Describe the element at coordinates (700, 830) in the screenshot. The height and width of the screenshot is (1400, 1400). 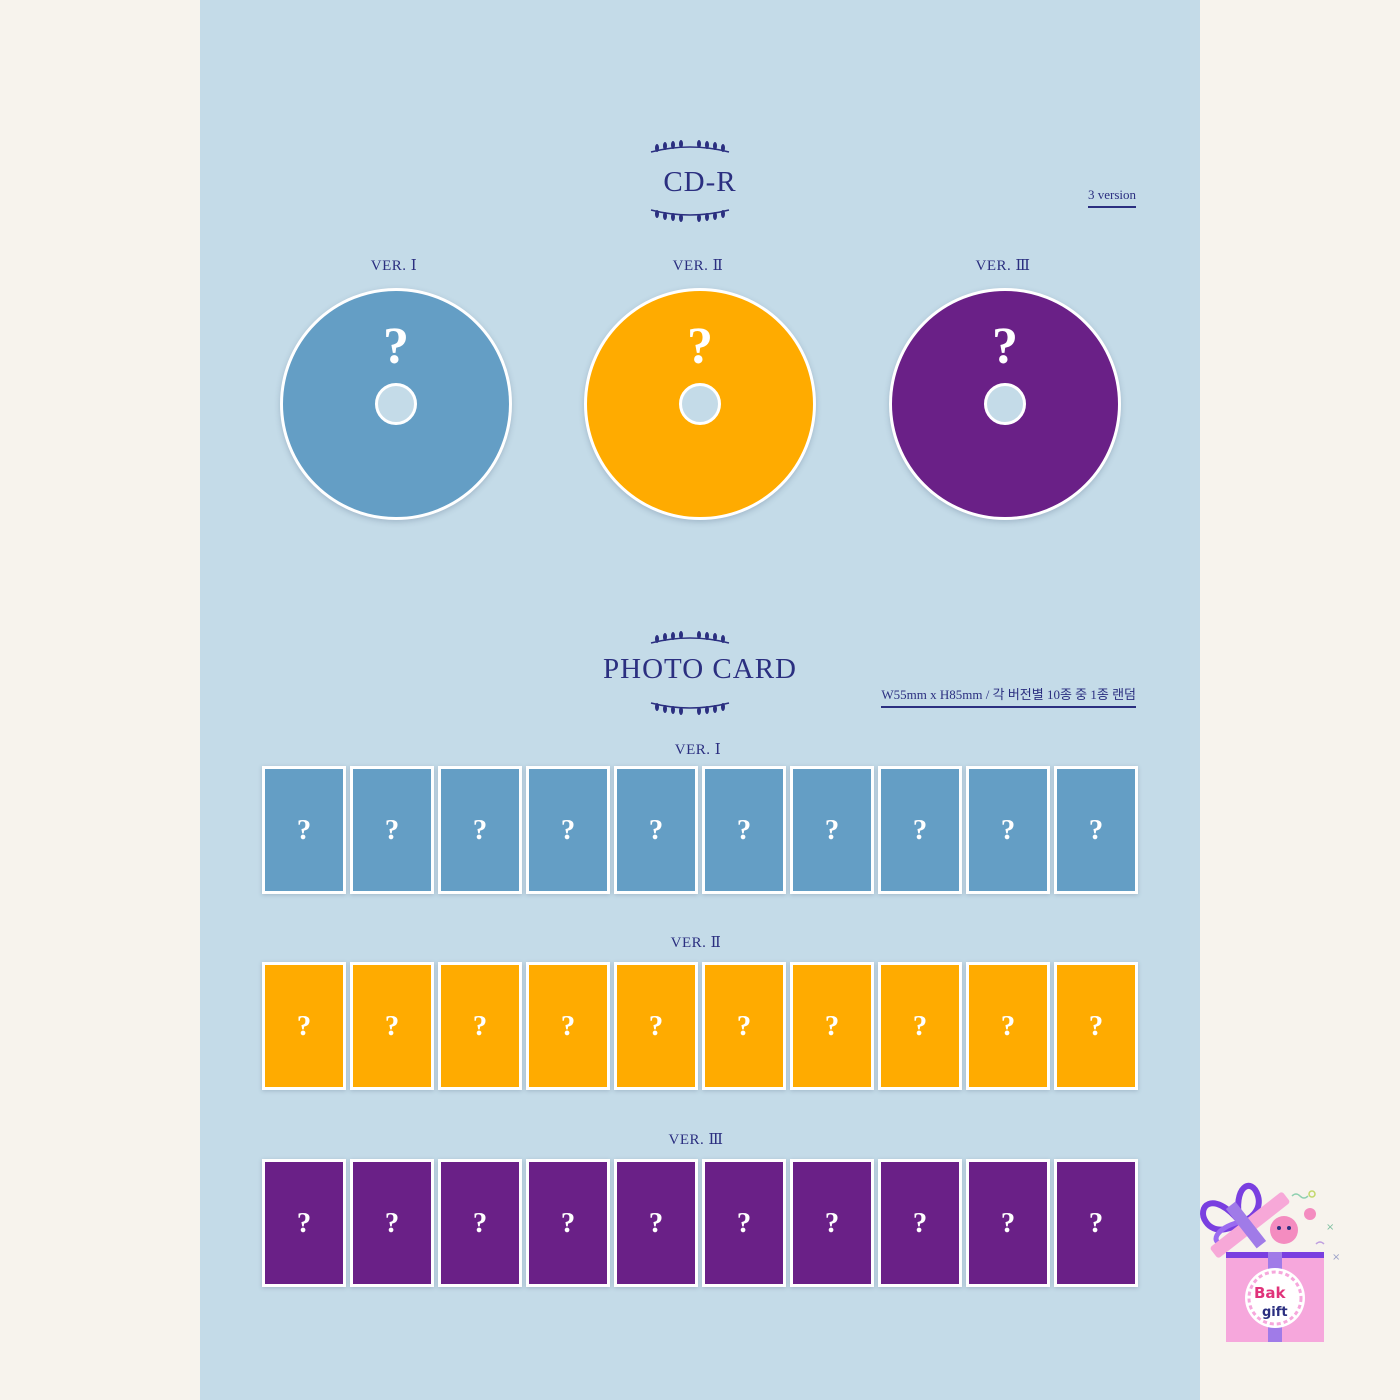
I see `photo-card-row-ver1: ??????????` at that location.